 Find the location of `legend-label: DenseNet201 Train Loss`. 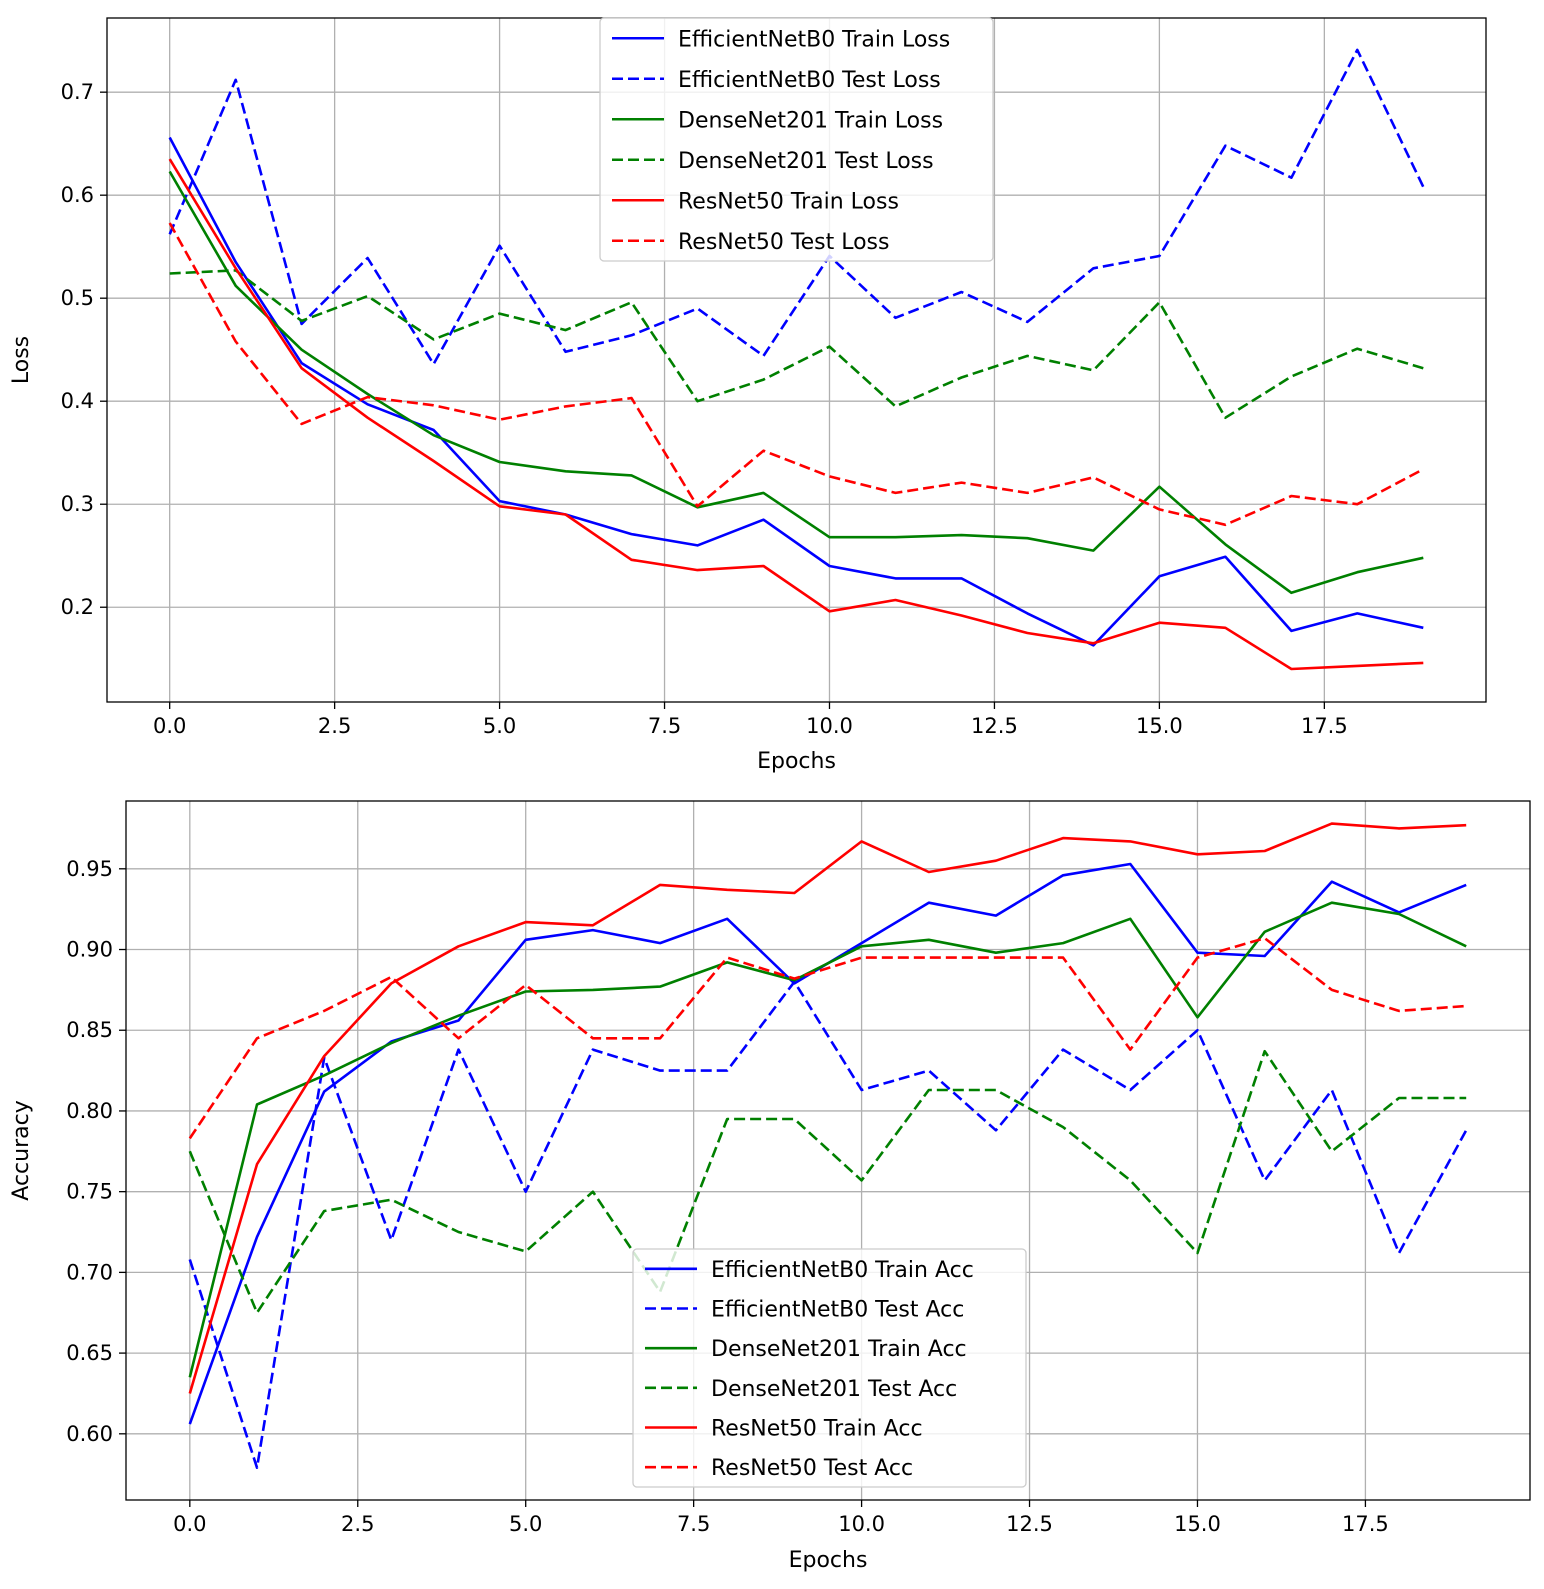

legend-label: DenseNet201 Train Loss is located at coordinates (810, 120).